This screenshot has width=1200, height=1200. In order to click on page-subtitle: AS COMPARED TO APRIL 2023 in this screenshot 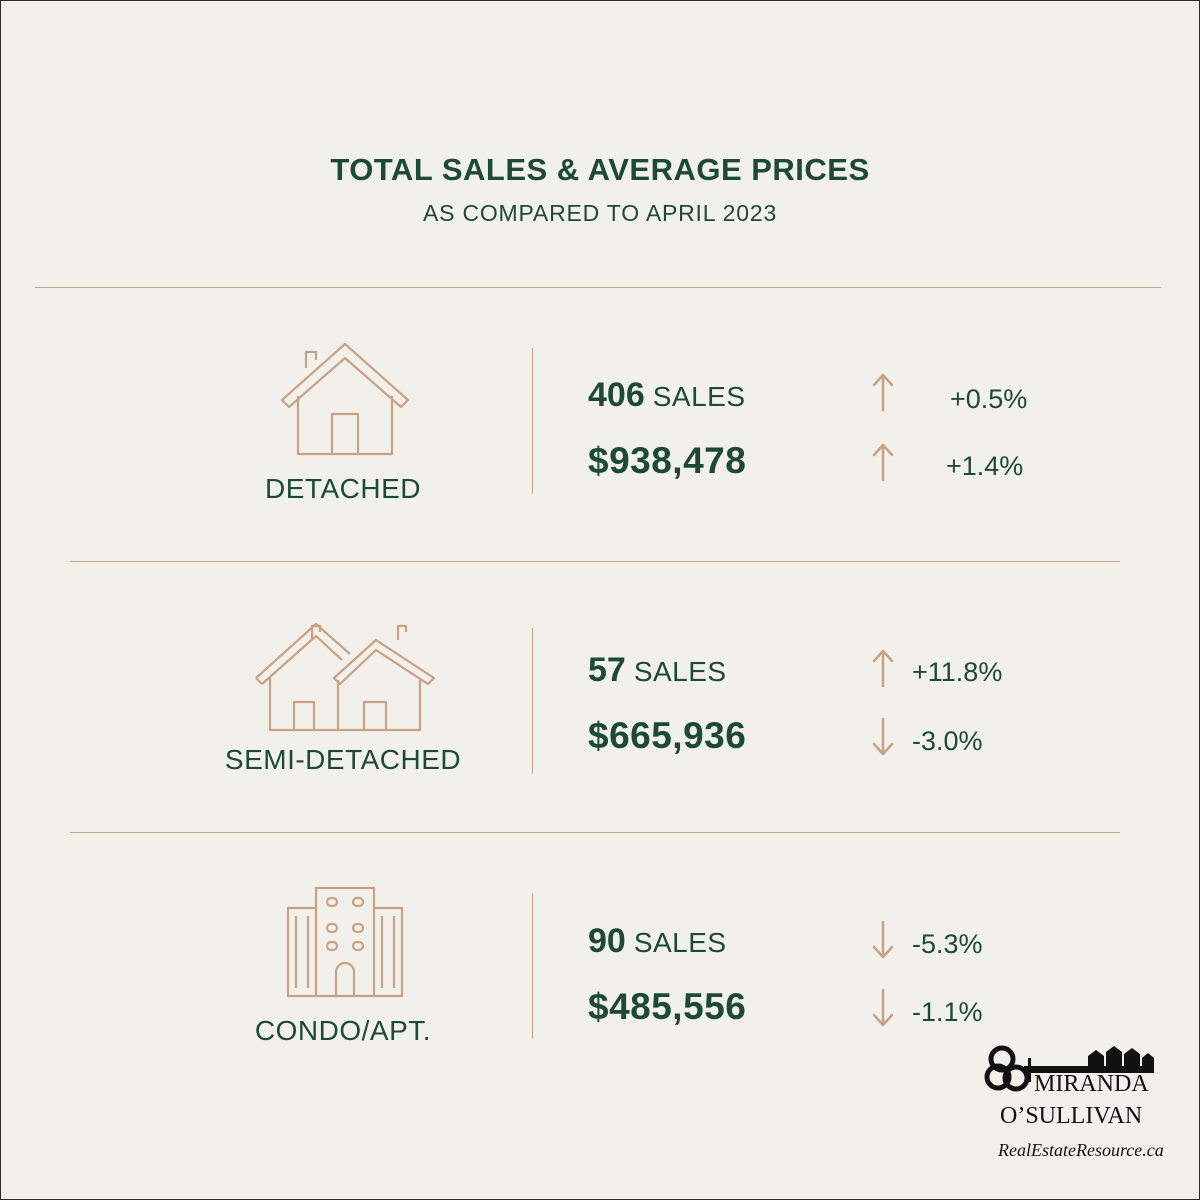, I will do `click(600, 213)`.